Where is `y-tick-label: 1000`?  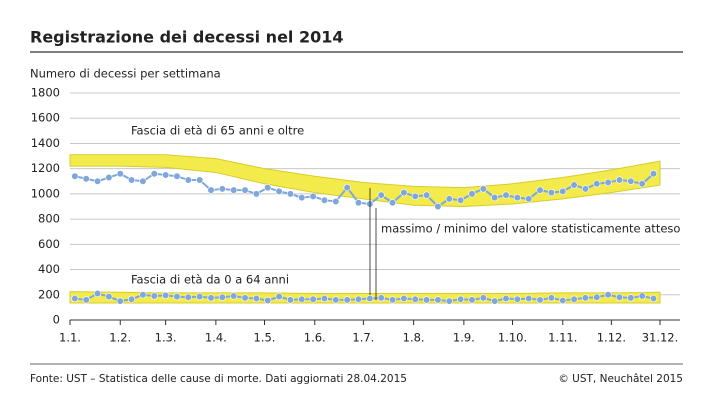
y-tick-label: 1000 is located at coordinates (45, 193).